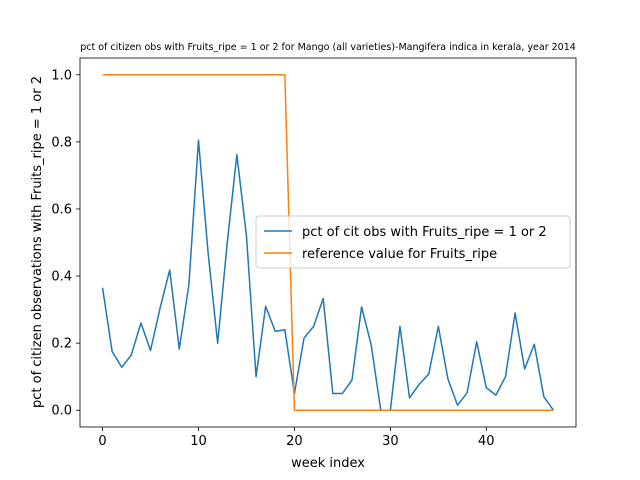 Image resolution: width=640 pixels, height=480 pixels. What do you see at coordinates (486, 441) in the screenshot?
I see `x-tick-label: 40` at bounding box center [486, 441].